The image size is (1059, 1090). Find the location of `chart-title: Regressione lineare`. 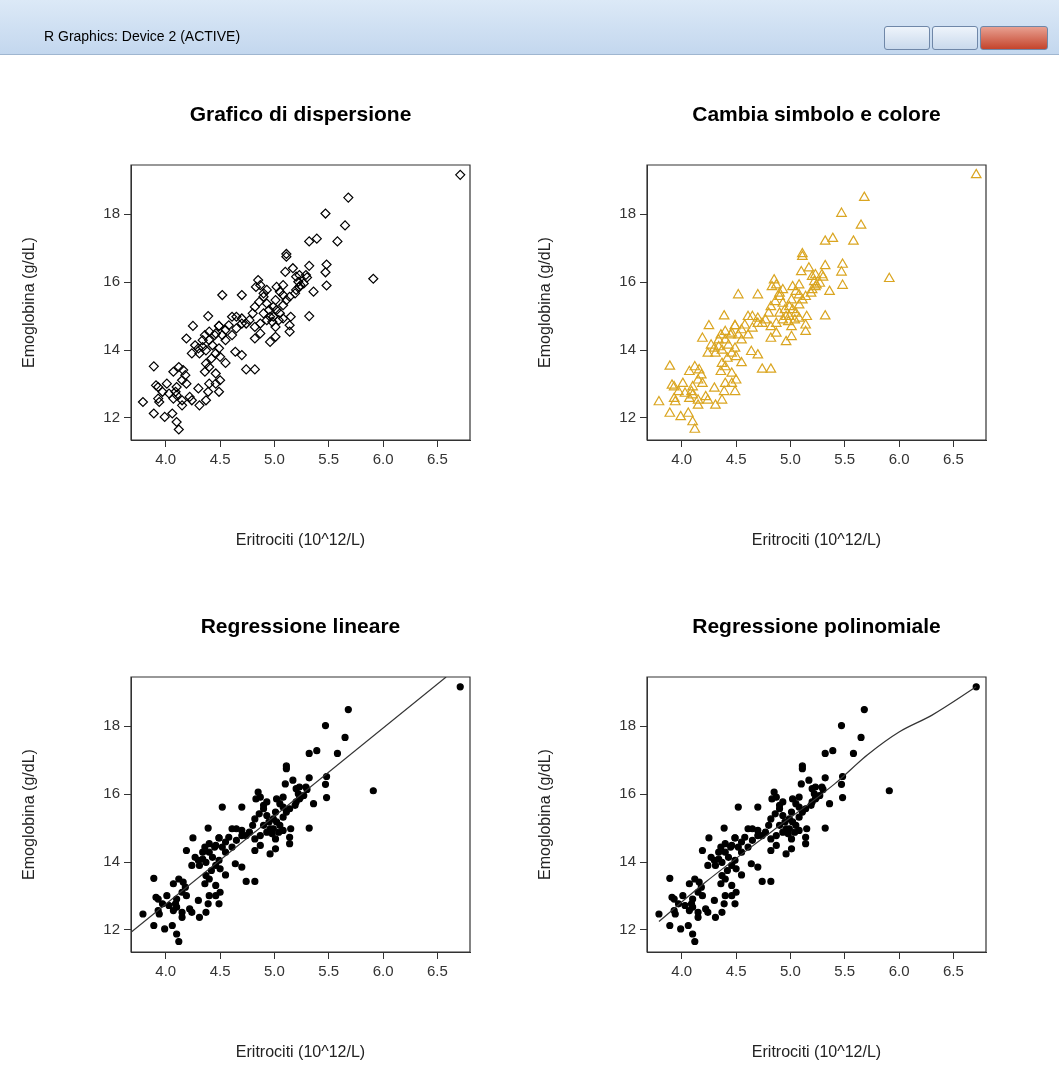

chart-title: Regressione lineare is located at coordinates (300, 625).